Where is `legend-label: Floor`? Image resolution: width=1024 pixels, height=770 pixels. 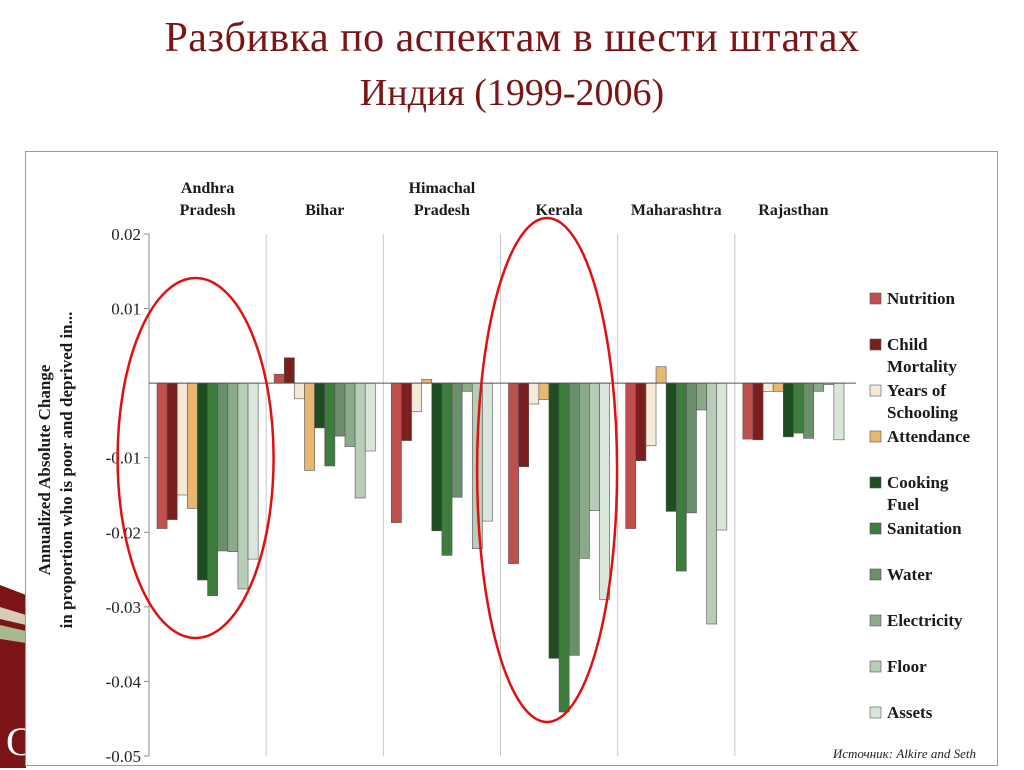 legend-label: Floor is located at coordinates (907, 666).